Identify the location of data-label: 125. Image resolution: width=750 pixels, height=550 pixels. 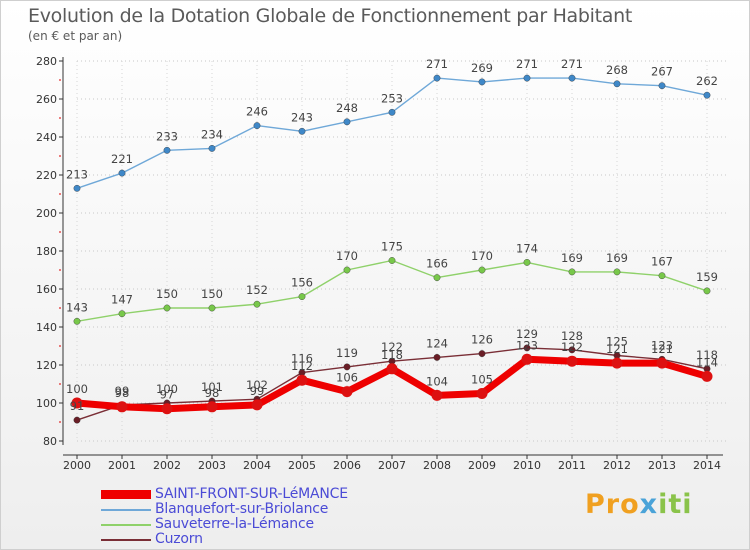
(617, 342).